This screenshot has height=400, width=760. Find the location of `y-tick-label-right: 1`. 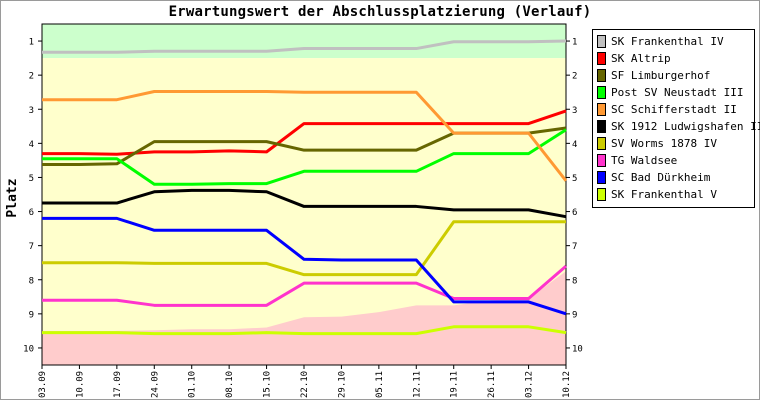

y-tick-label-right: 1 is located at coordinates (574, 43).